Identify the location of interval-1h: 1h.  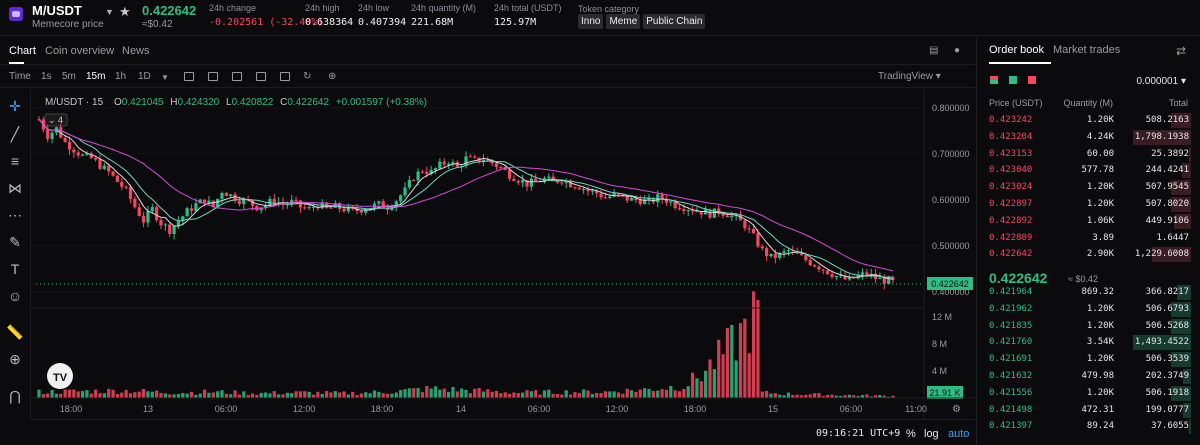
(121, 76).